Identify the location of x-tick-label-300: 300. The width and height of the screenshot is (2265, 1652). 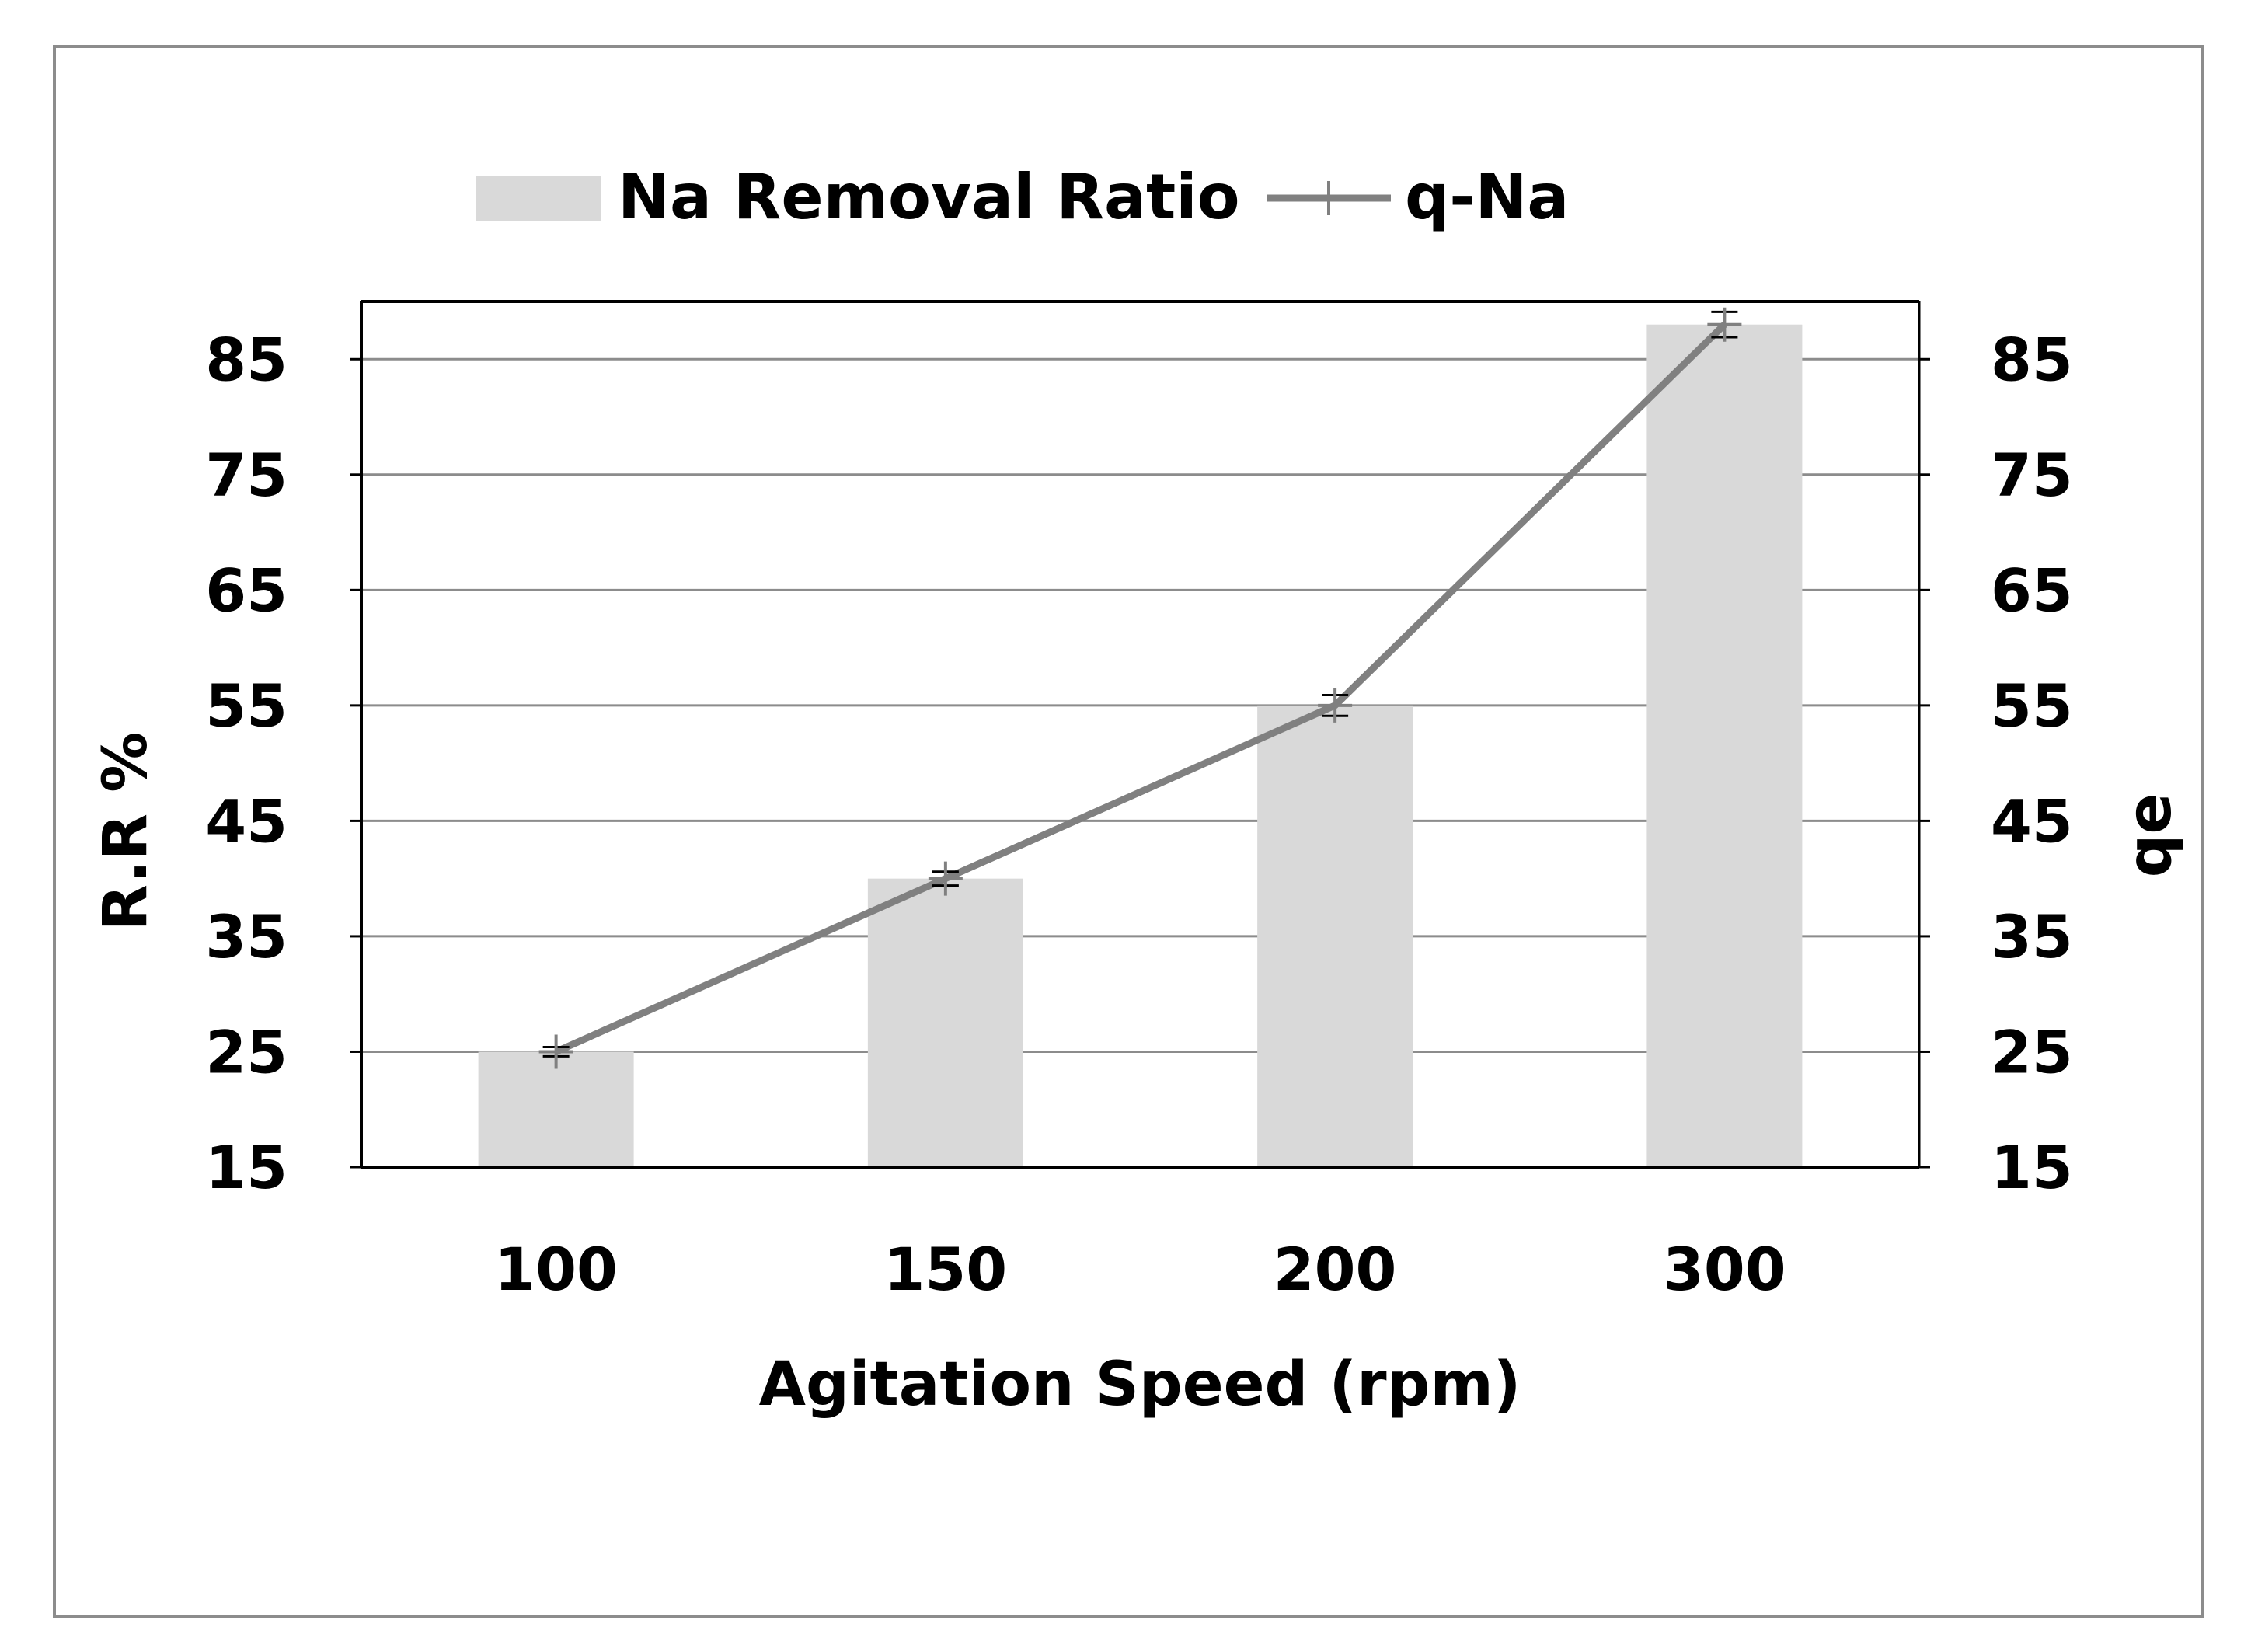
(1724, 1269).